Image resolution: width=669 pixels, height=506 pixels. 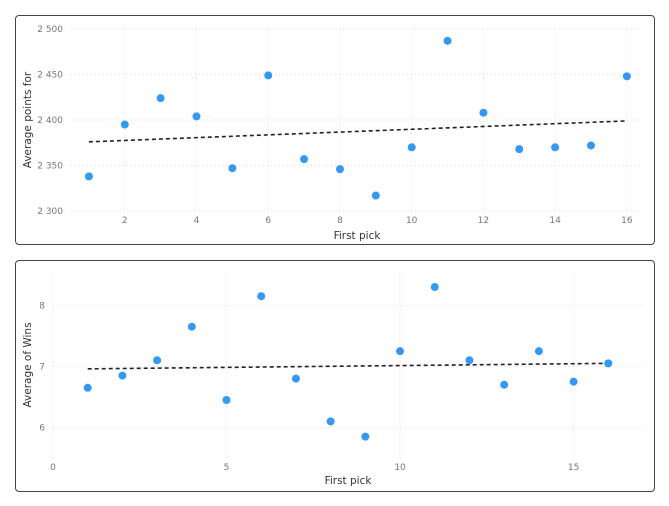 I want to click on y-axis-title: Average of Wins, so click(x=28, y=364).